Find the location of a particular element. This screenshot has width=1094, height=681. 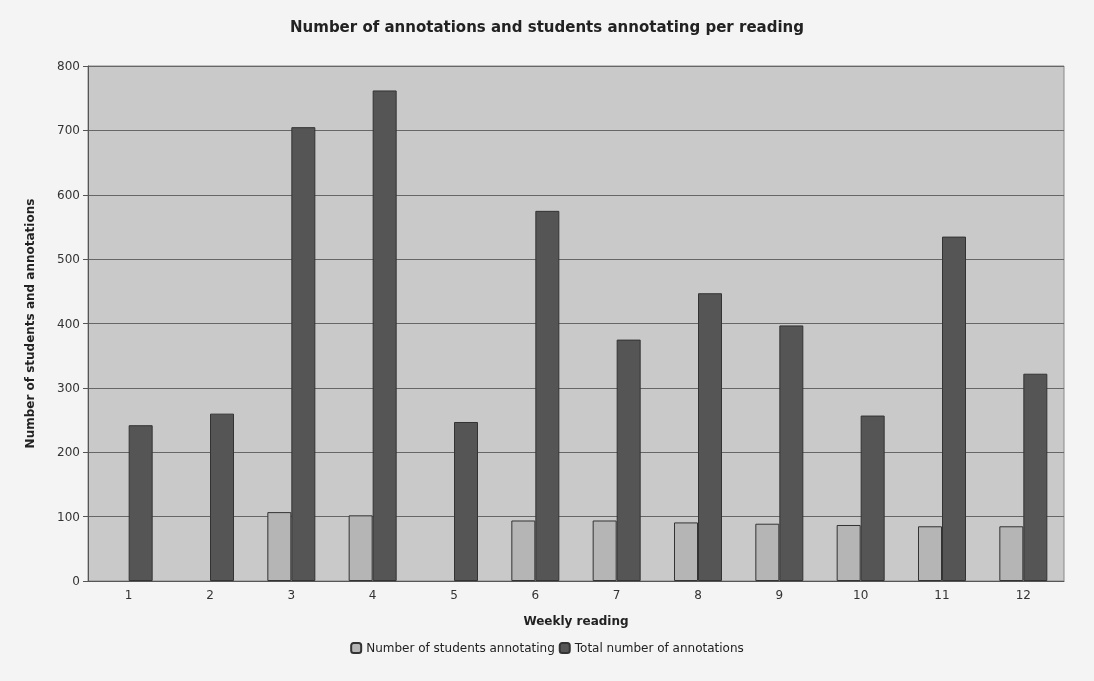

y-axis-title: Number of students and annotations is located at coordinates (30, 323).